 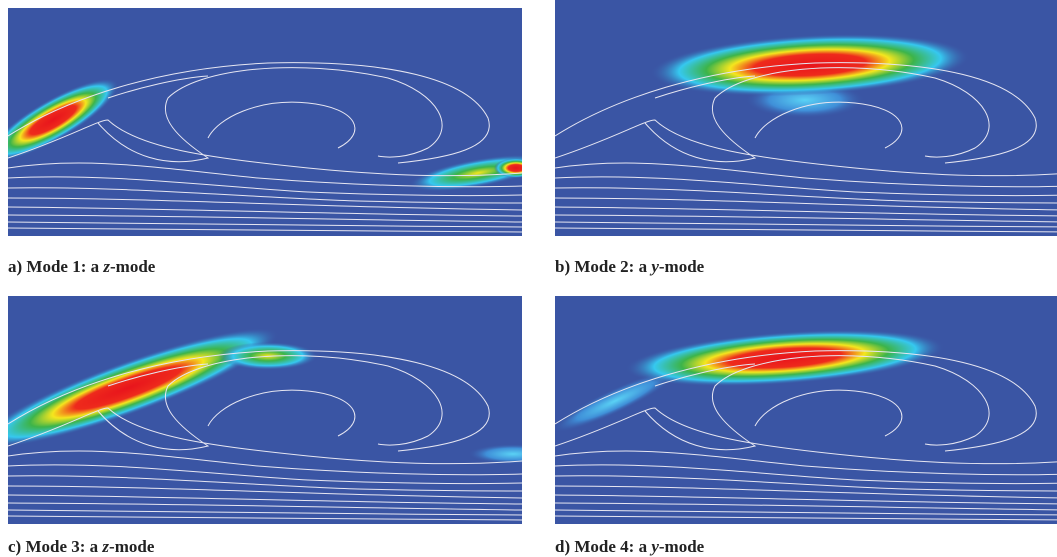 I want to click on caption-a: a) Mode 1: a z-mode, so click(x=81, y=267).